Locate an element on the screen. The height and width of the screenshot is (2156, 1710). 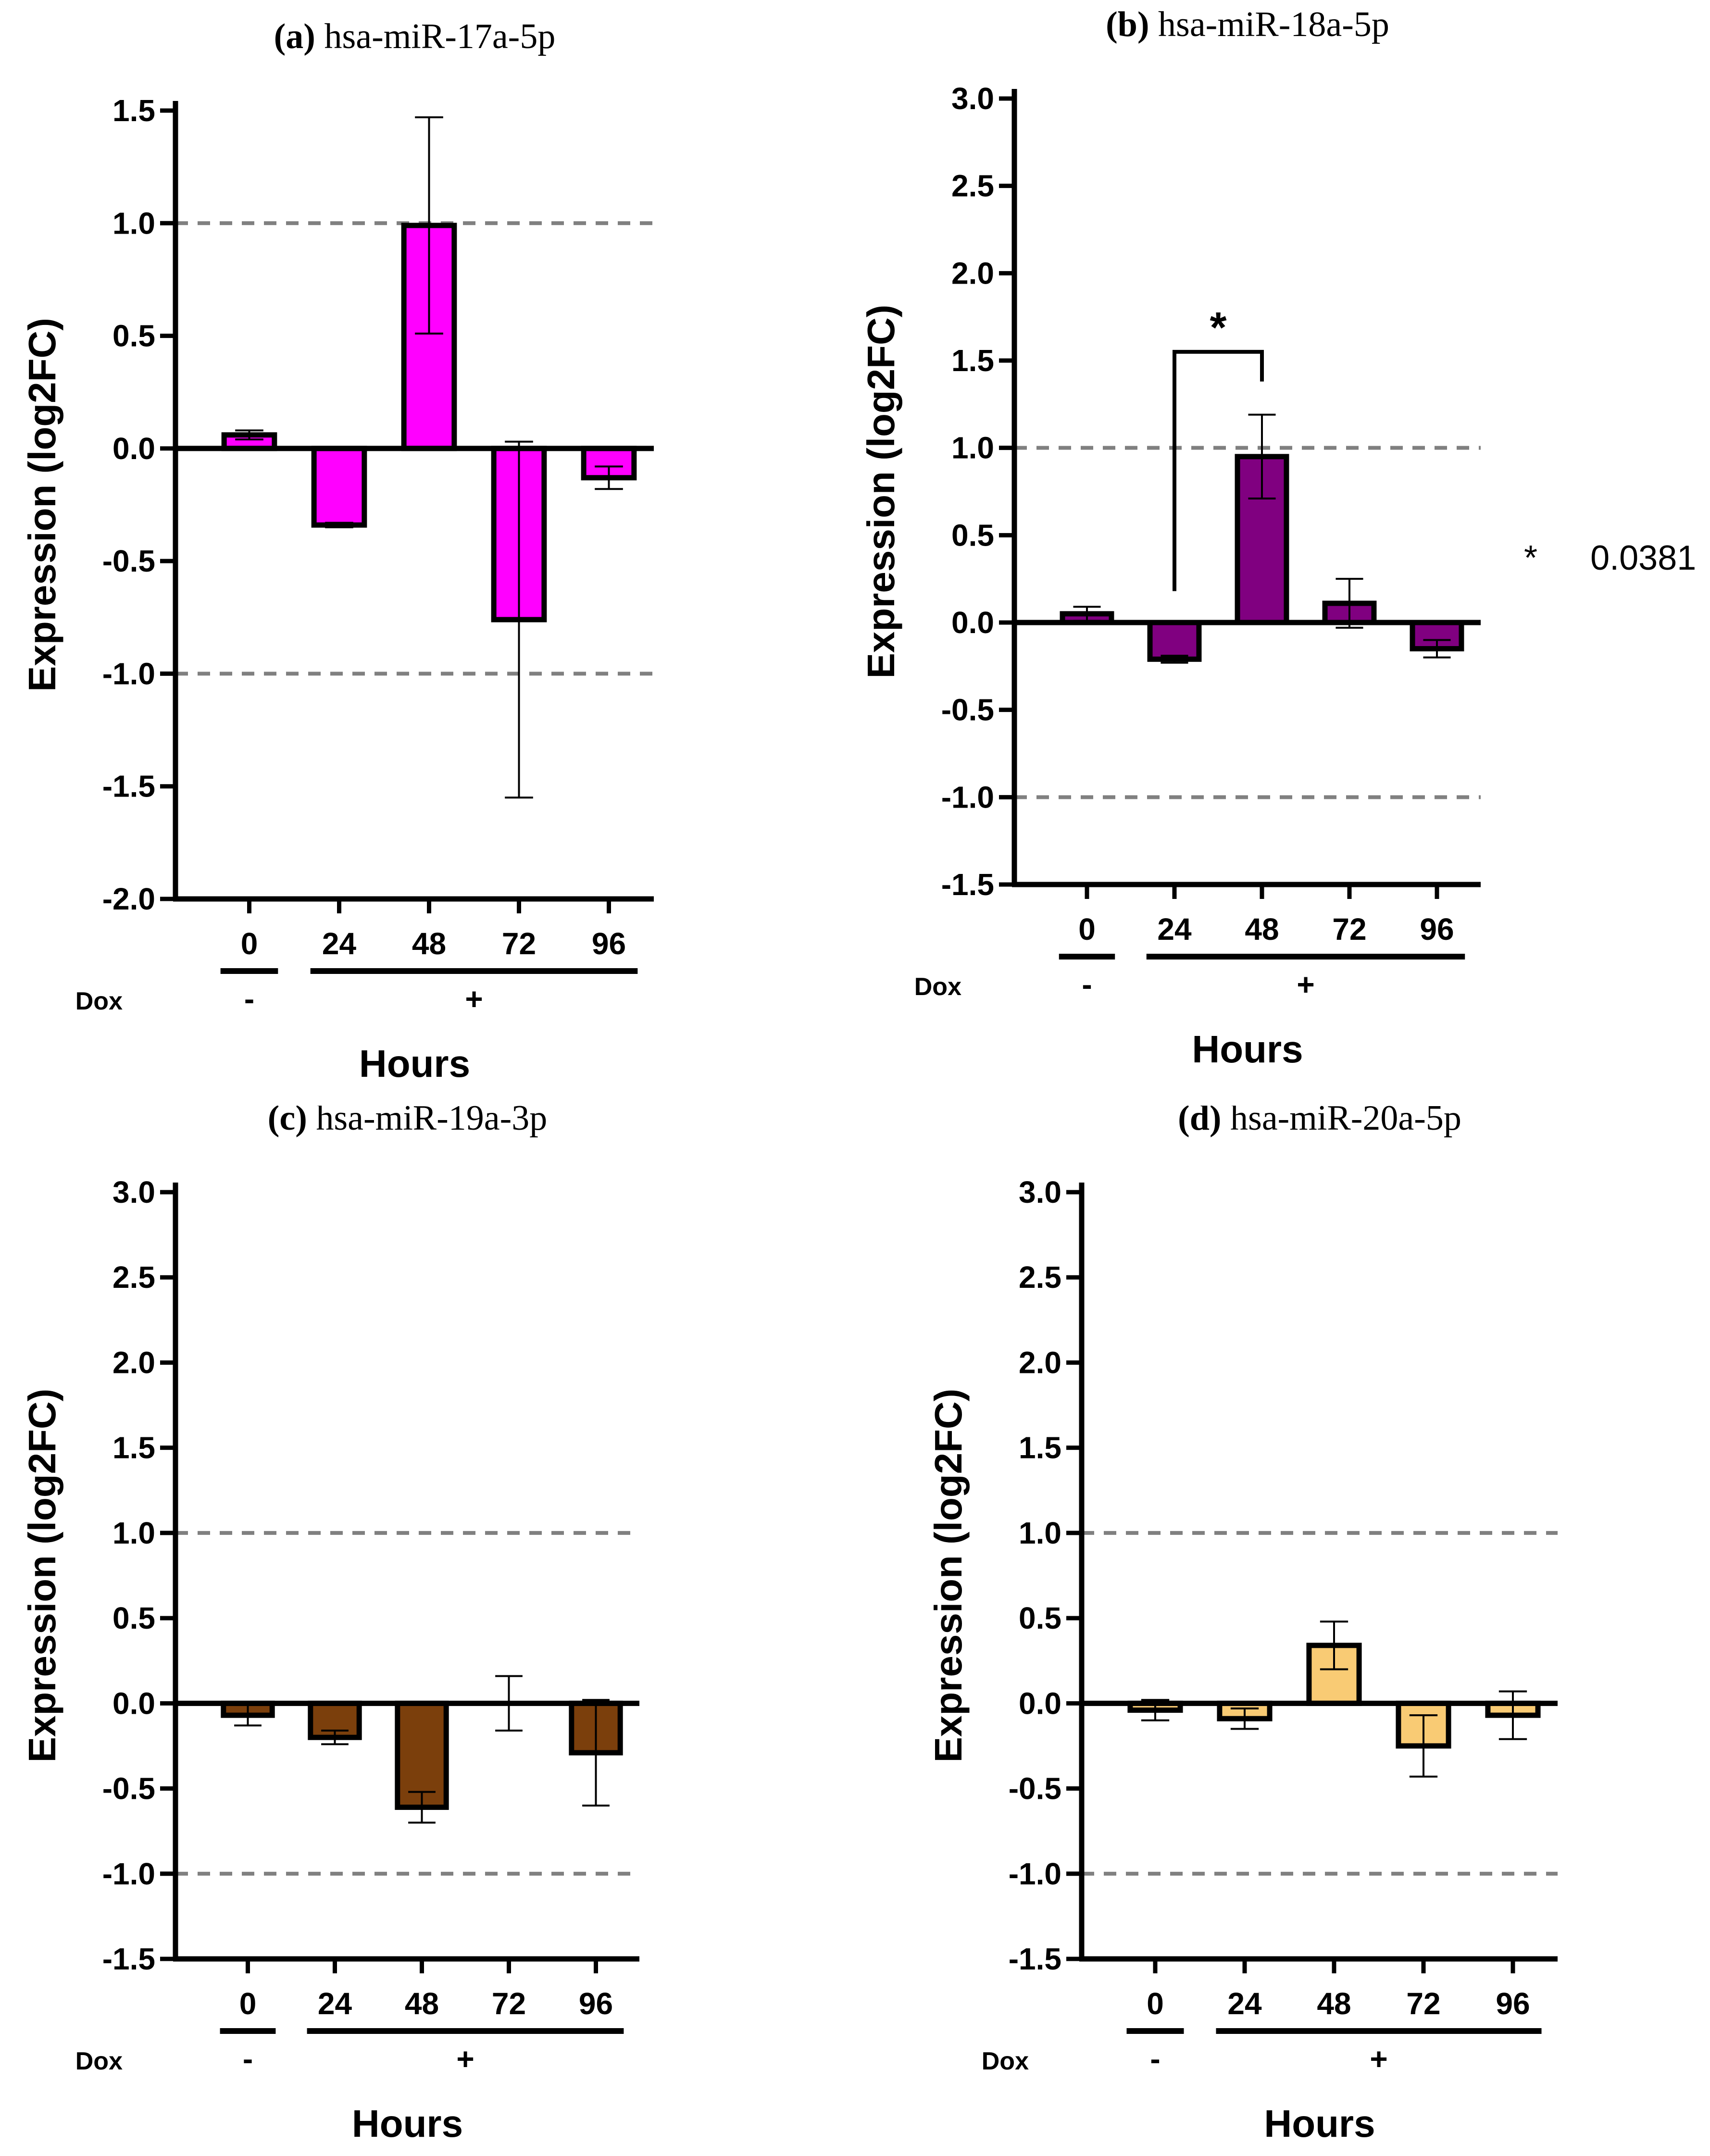
bar is located at coordinates (1174, 641).